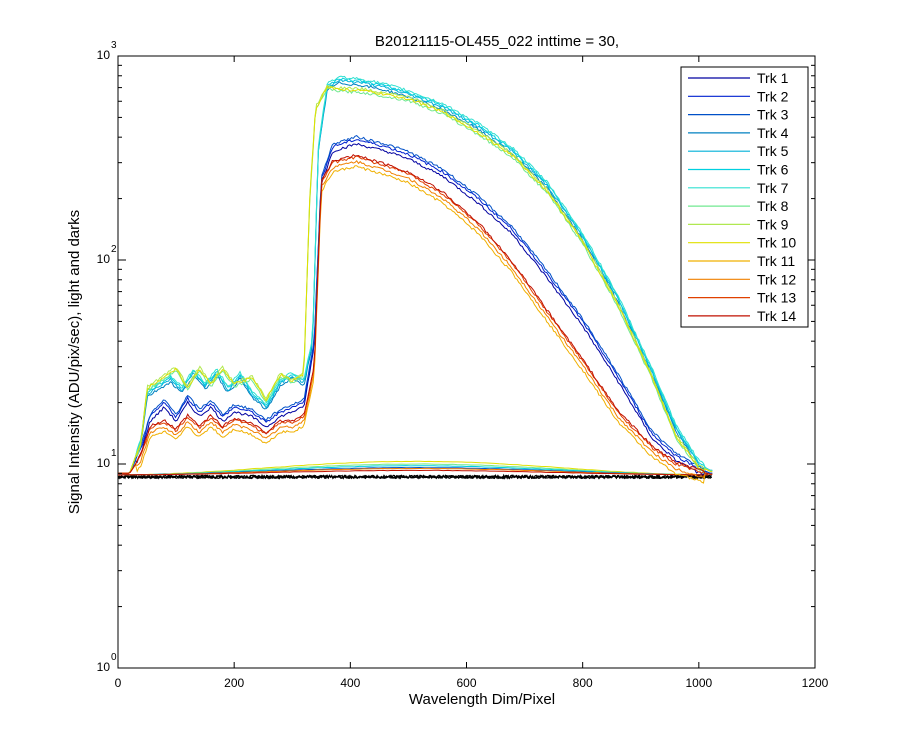  What do you see at coordinates (350, 683) in the screenshot?
I see `x-tick-label: 400` at bounding box center [350, 683].